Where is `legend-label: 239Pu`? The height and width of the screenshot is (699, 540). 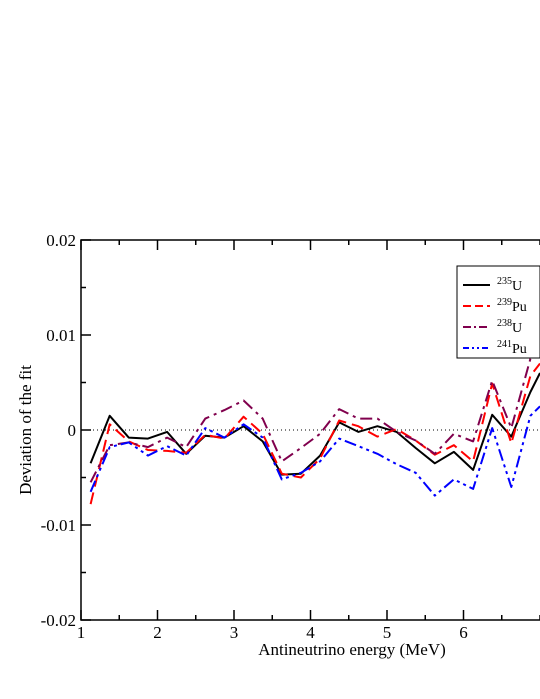 legend-label: 239Pu is located at coordinates (512, 306).